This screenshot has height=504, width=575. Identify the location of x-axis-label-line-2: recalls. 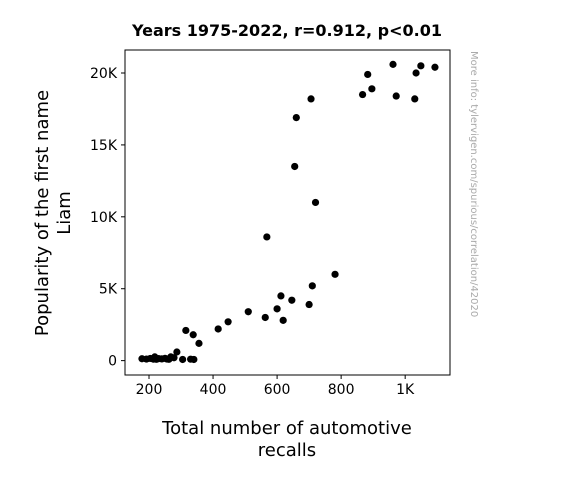
(287, 450).